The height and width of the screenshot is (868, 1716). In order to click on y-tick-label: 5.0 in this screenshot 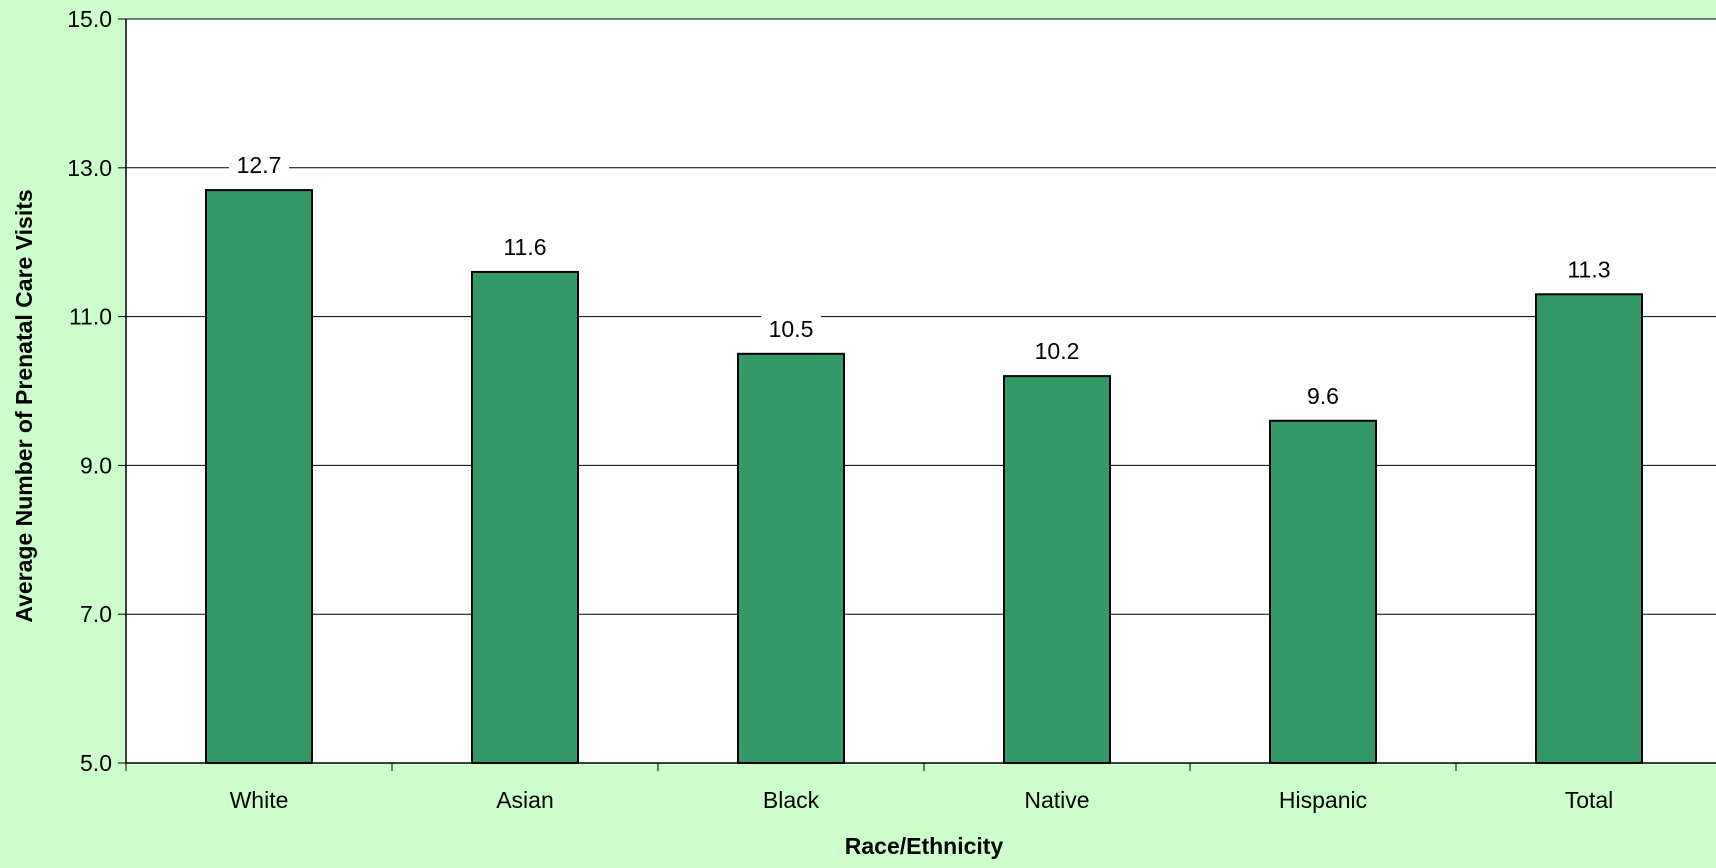, I will do `click(96, 763)`.